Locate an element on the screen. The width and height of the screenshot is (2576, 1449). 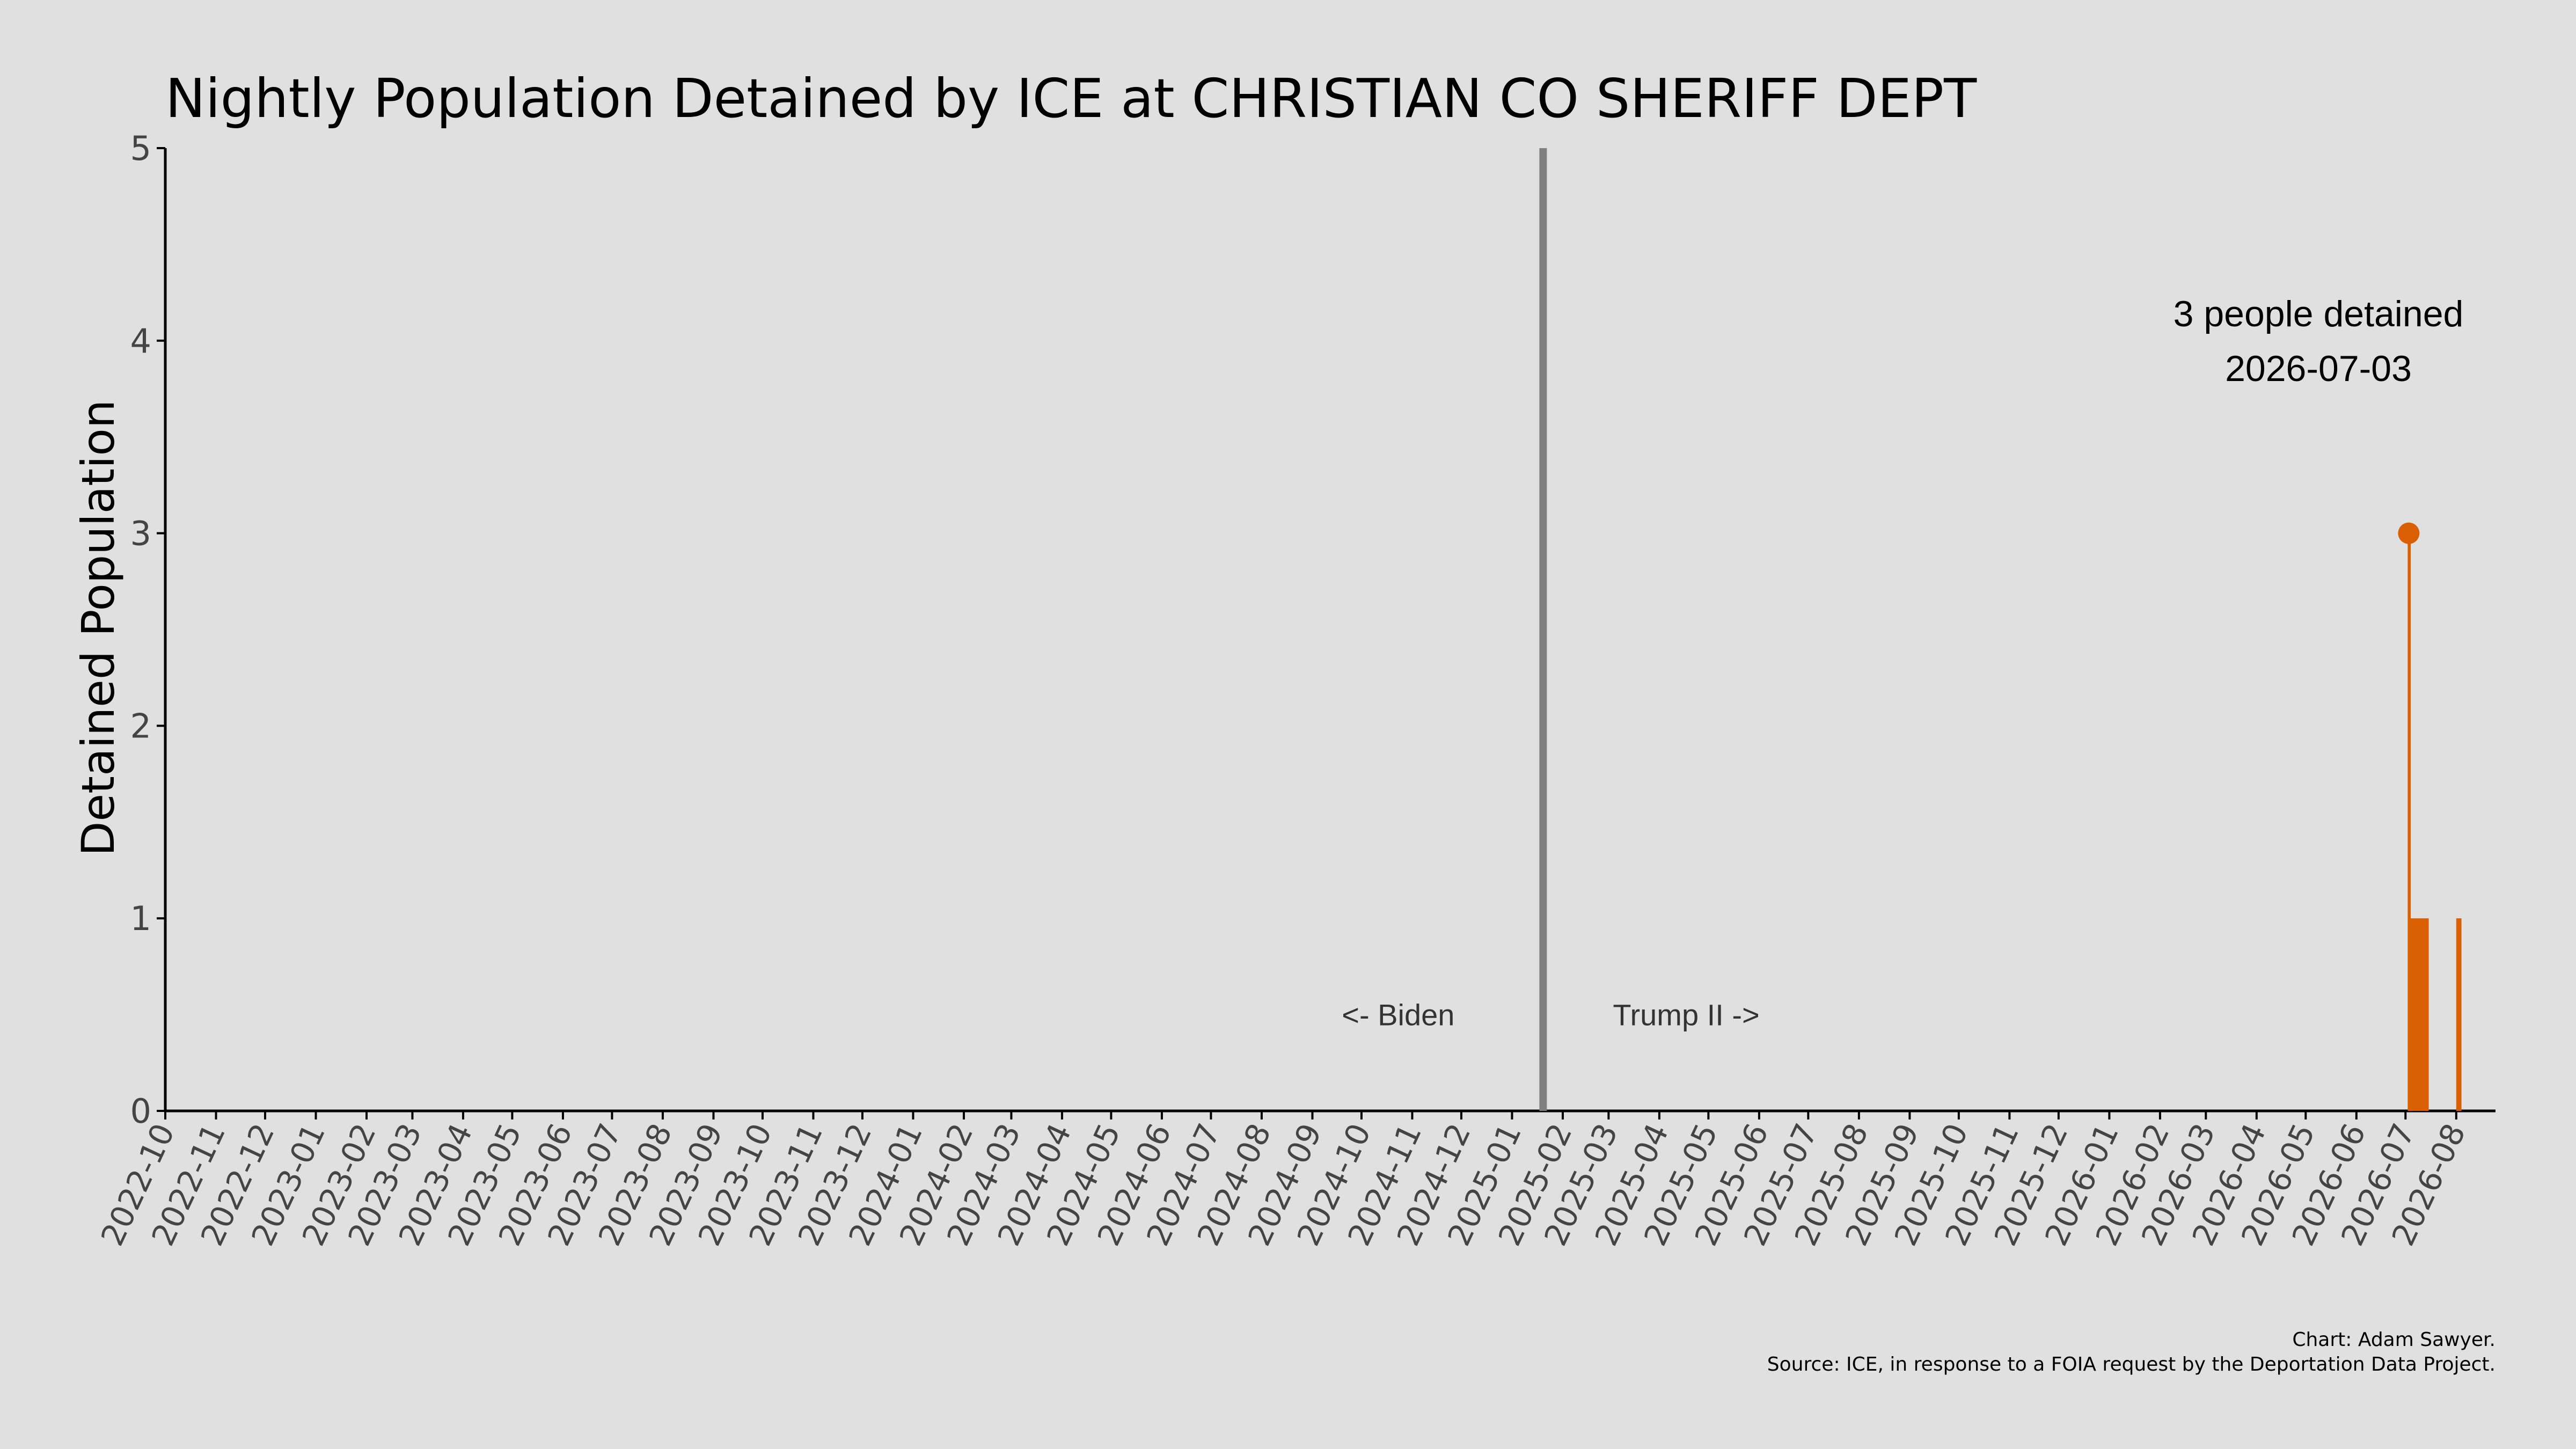
y-tick-label: 0 is located at coordinates (140, 1111).